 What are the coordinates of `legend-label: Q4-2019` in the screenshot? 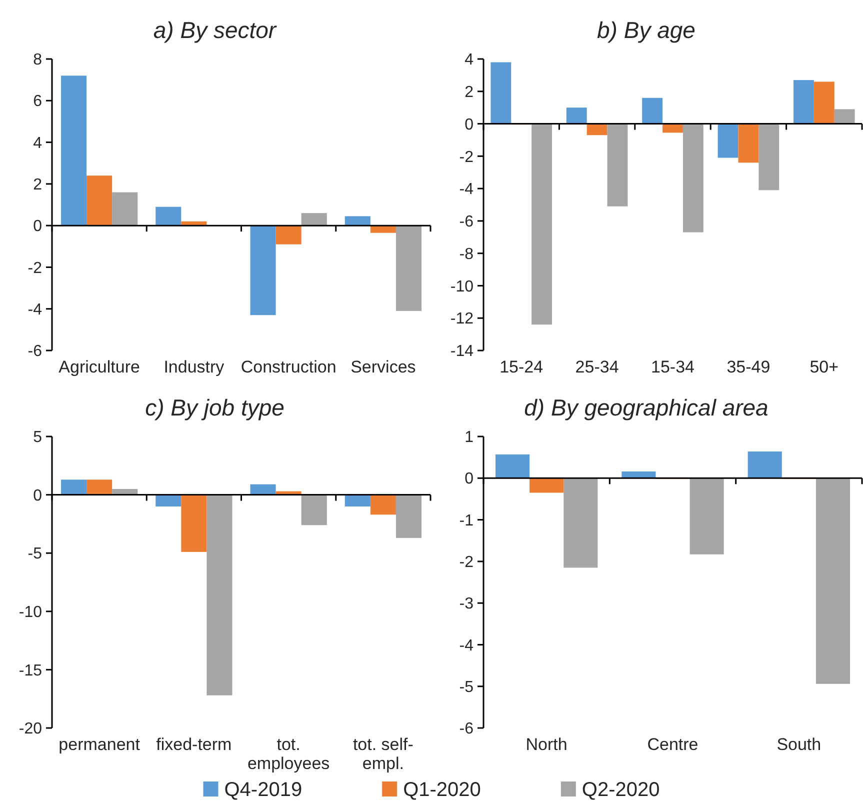 It's located at (263, 790).